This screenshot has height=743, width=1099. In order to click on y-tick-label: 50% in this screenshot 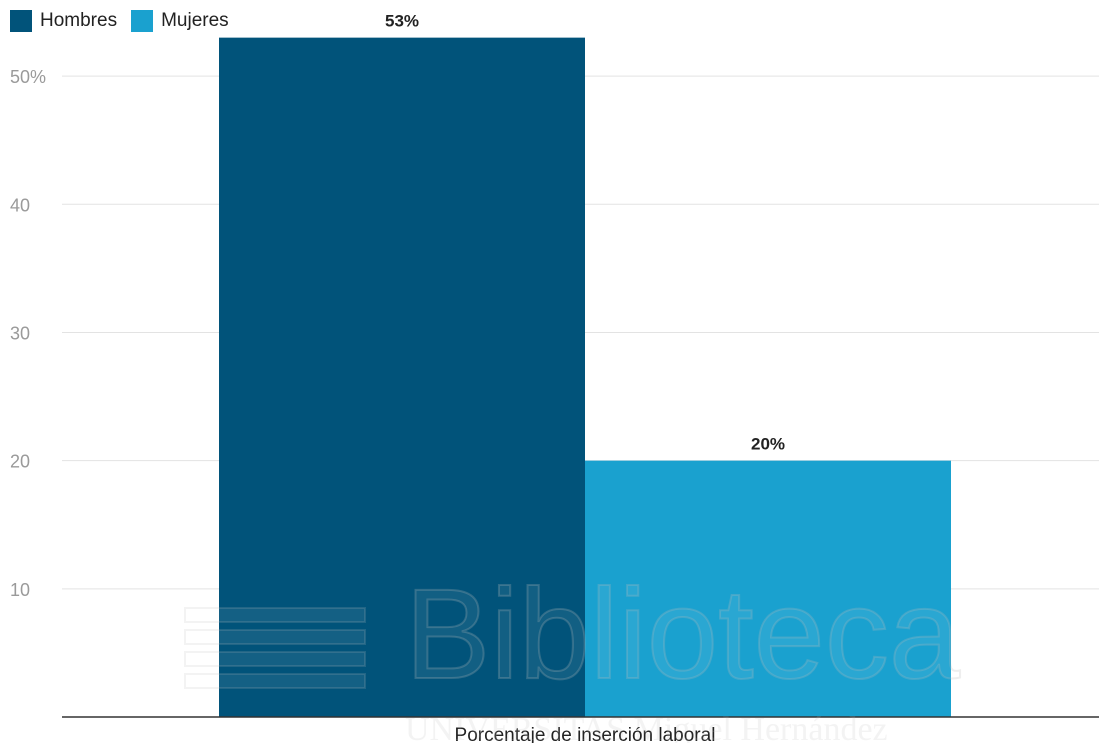, I will do `click(28, 77)`.